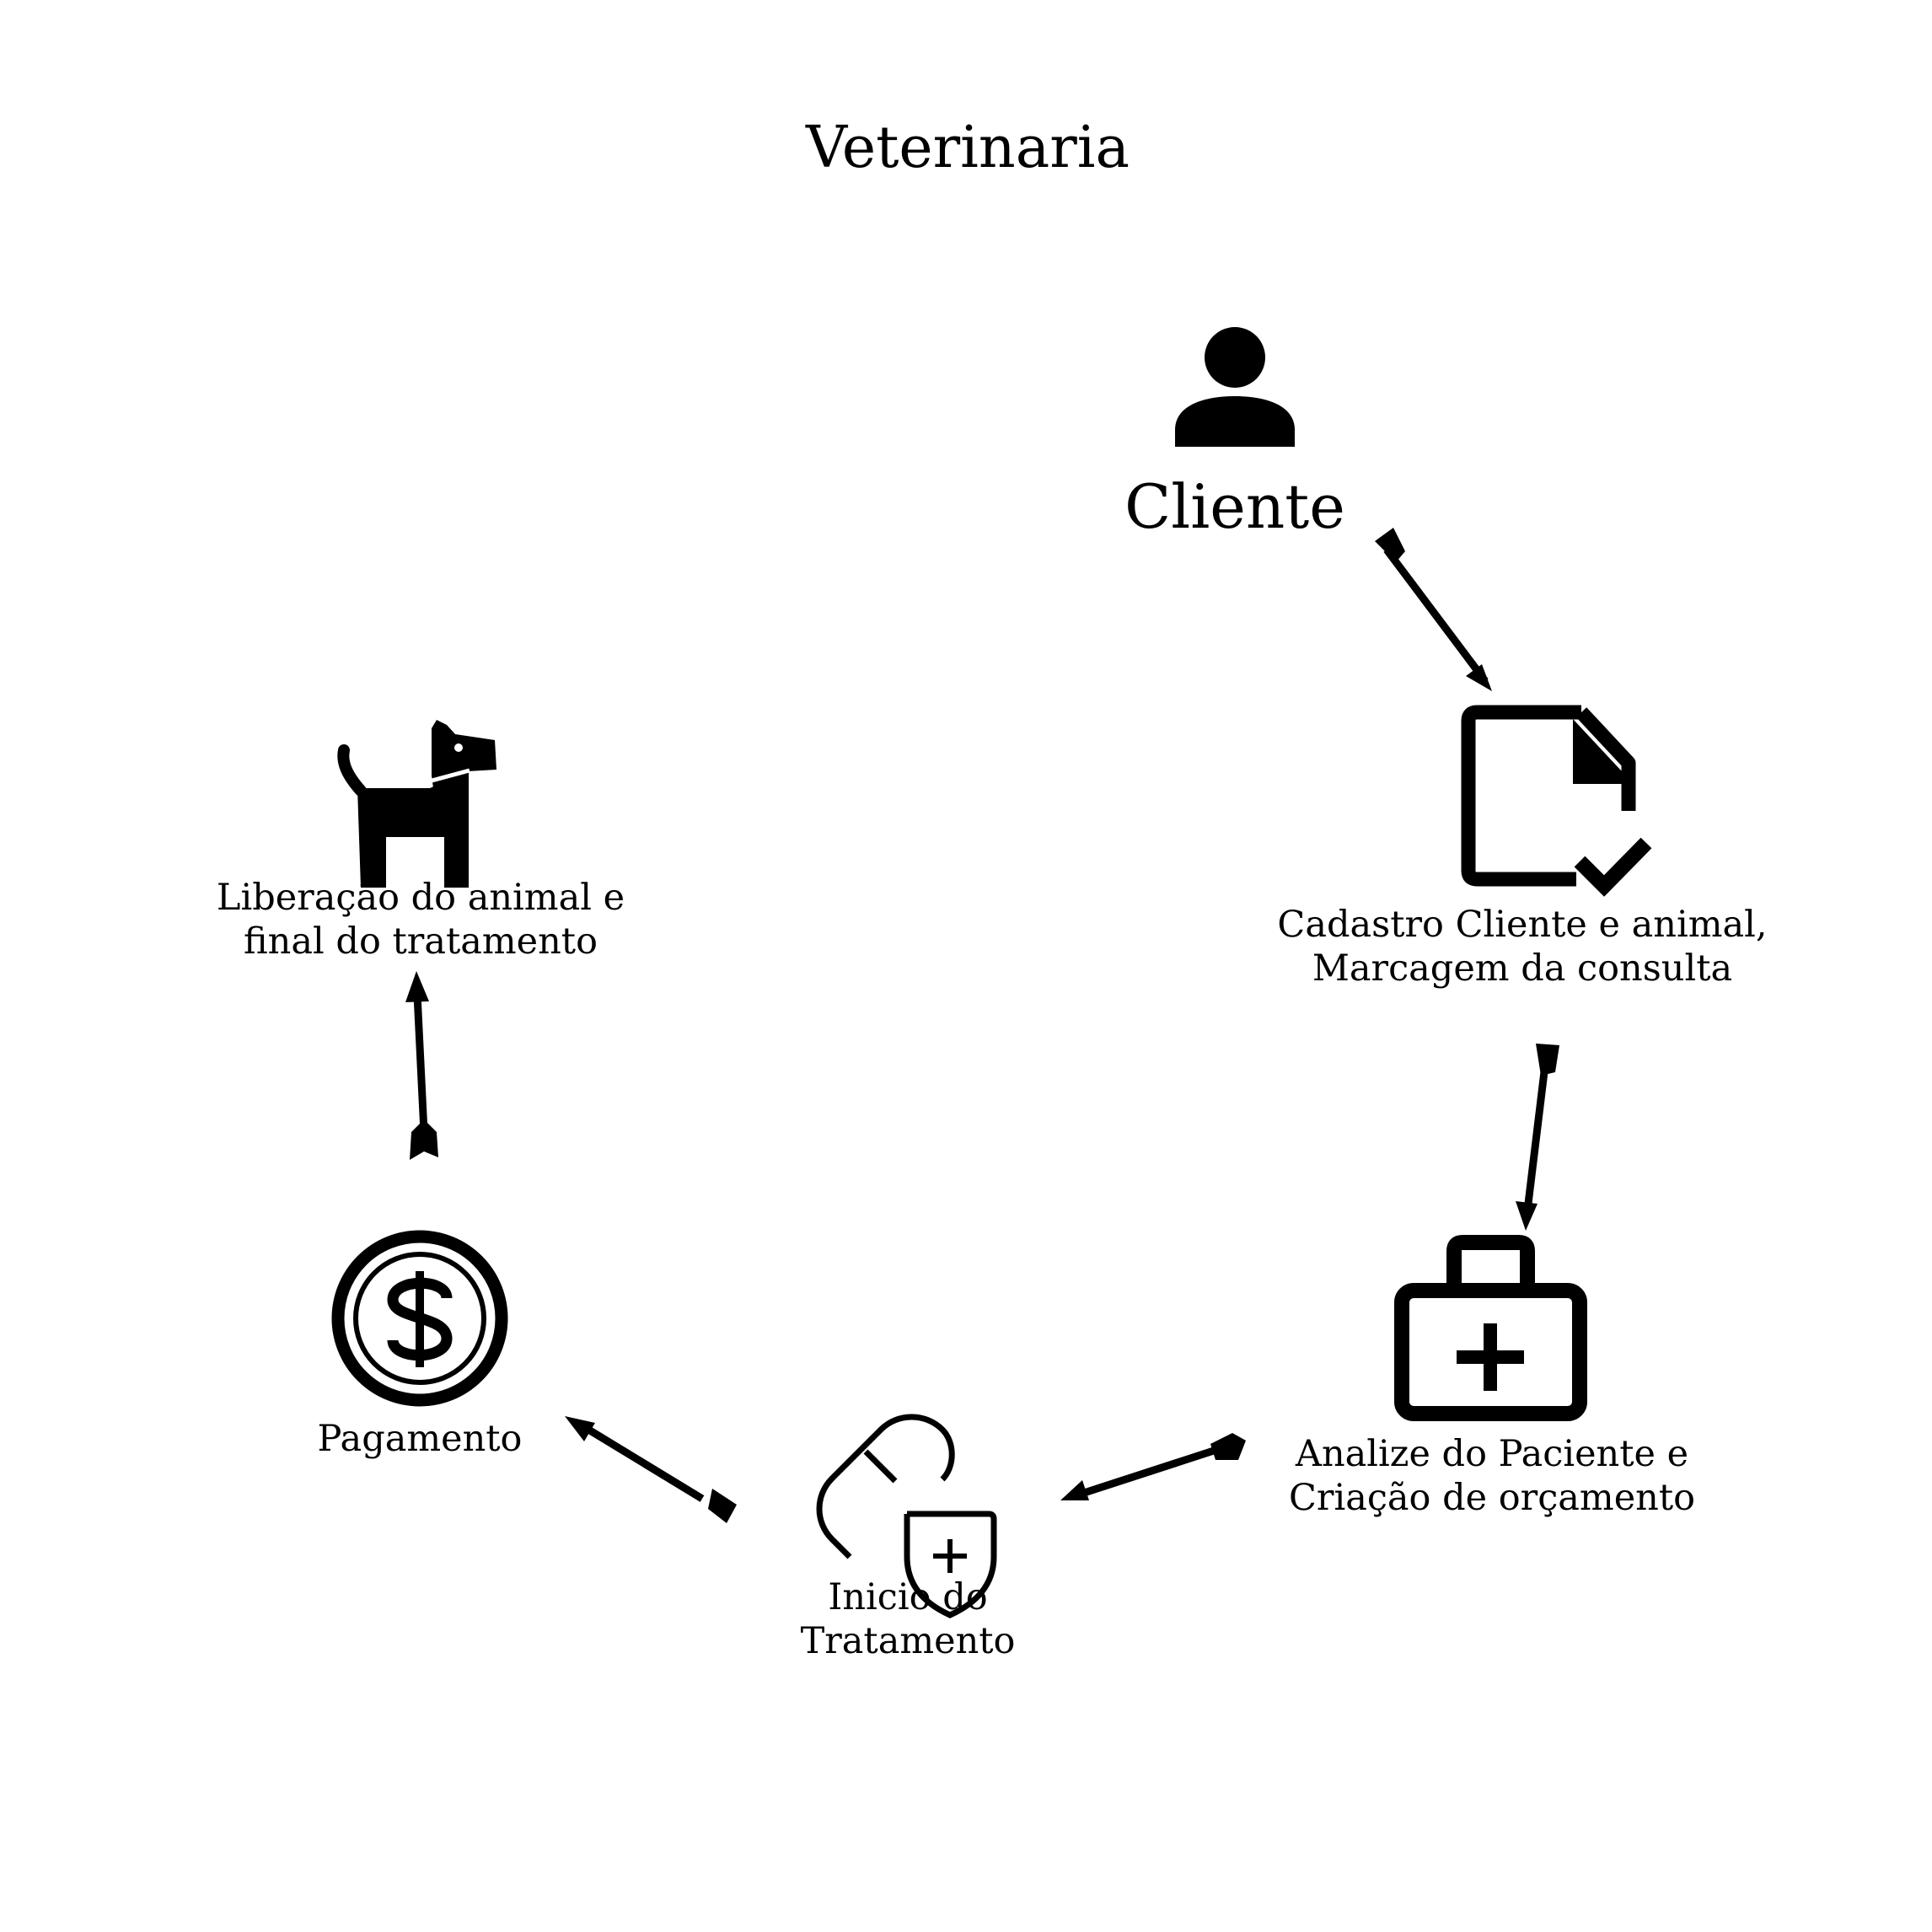  Describe the element at coordinates (1235, 387) in the screenshot. I see `person-icon` at that location.